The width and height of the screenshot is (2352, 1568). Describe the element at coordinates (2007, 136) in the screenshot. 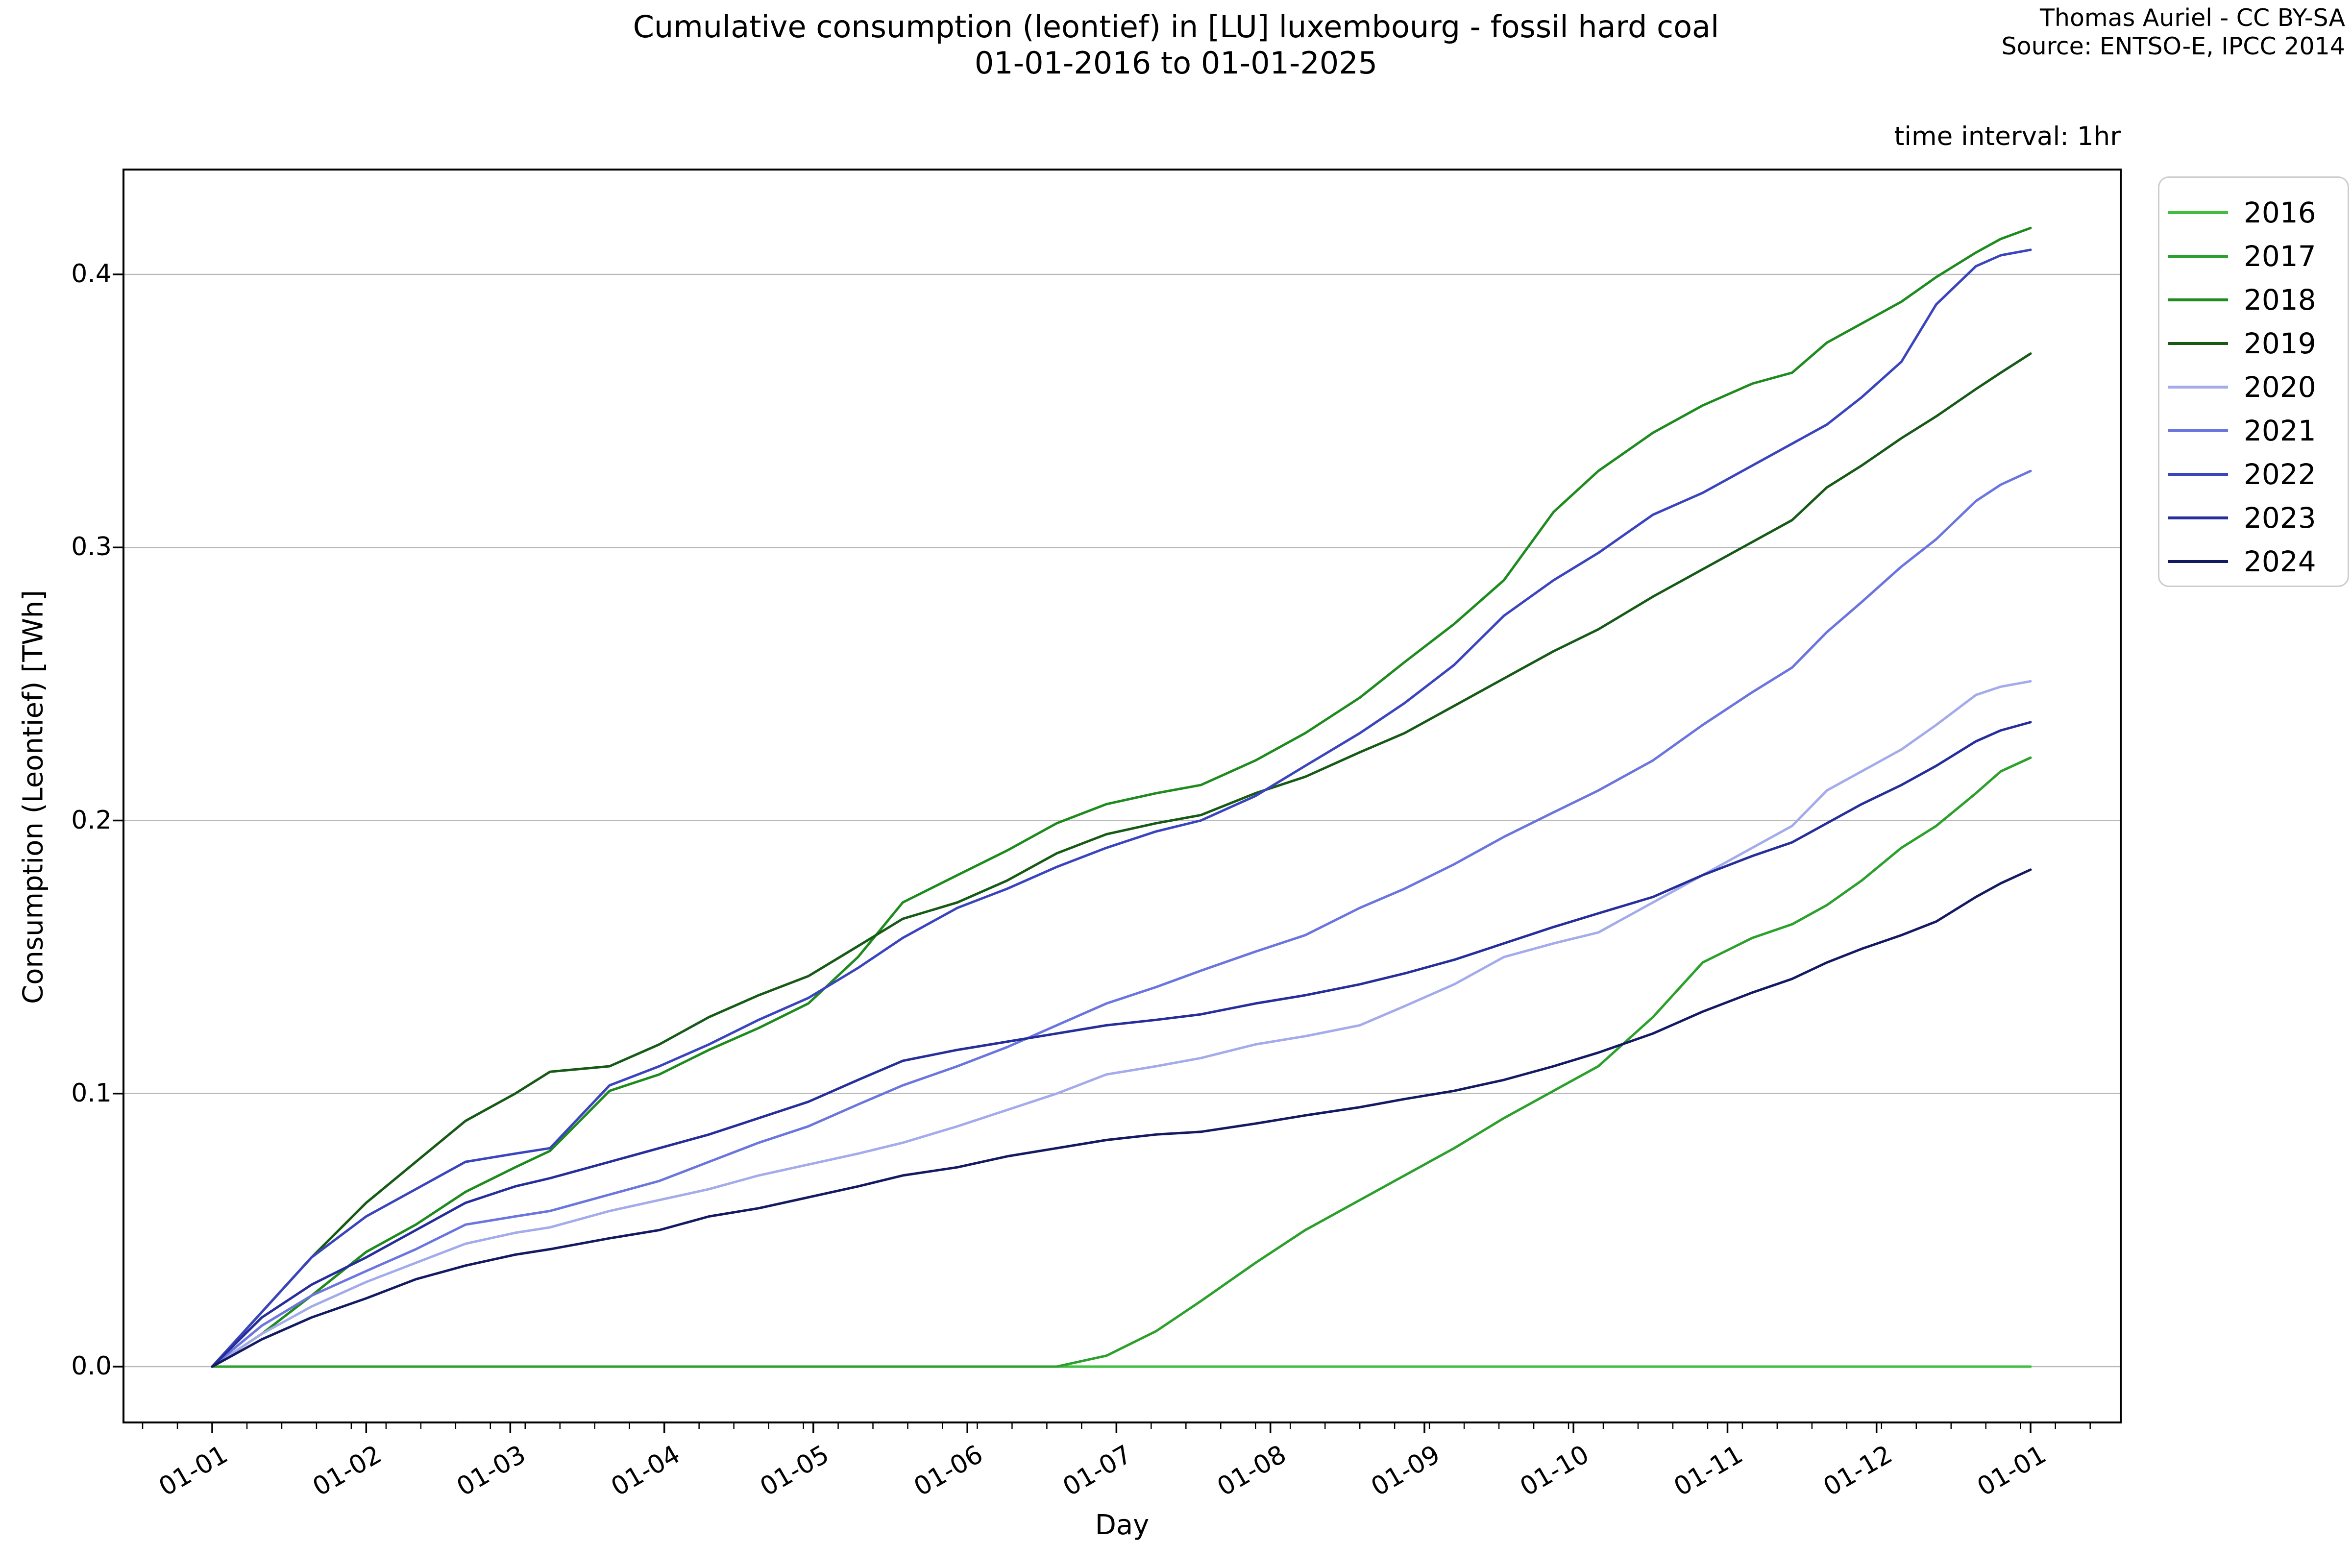

I see `time-interval-note: time interval: 1hr` at that location.